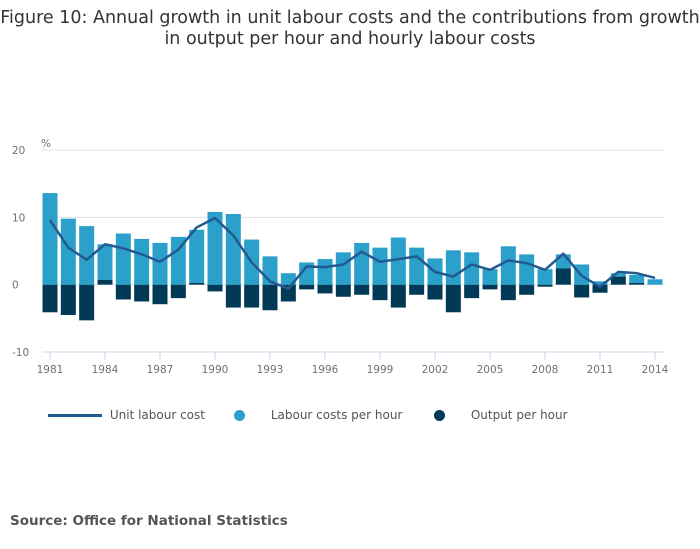 The height and width of the screenshot is (549, 700). Describe the element at coordinates (105, 370) in the screenshot. I see `x-tick-label: 1984` at that location.